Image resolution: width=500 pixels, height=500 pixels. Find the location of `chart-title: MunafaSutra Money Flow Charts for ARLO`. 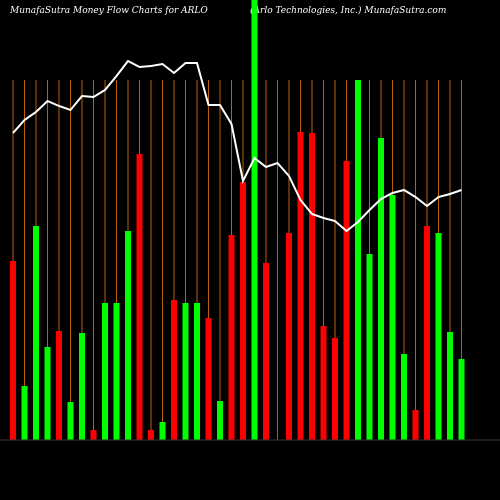

chart-title: MunafaSutra Money Flow Charts for ARLO is located at coordinates (108, 11).